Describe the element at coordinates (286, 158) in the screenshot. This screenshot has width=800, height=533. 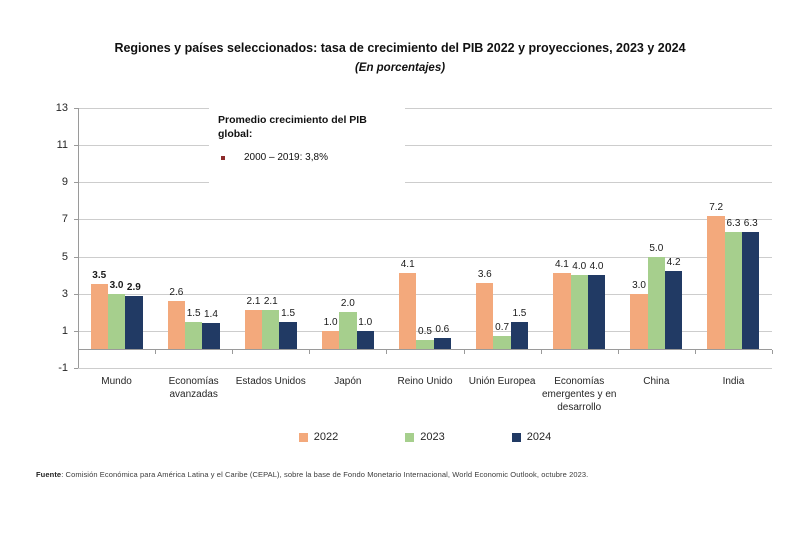
I see `annotation-bullet-text: 2000 – 2019: 3,8%` at that location.